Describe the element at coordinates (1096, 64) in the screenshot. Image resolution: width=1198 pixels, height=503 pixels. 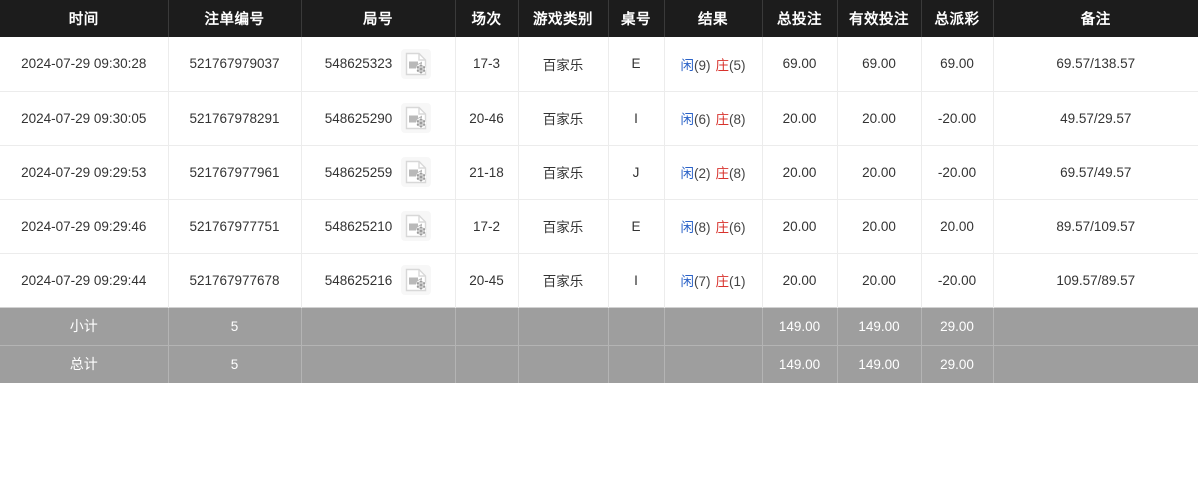
I see `cell-remark: 69.57/138.57` at that location.